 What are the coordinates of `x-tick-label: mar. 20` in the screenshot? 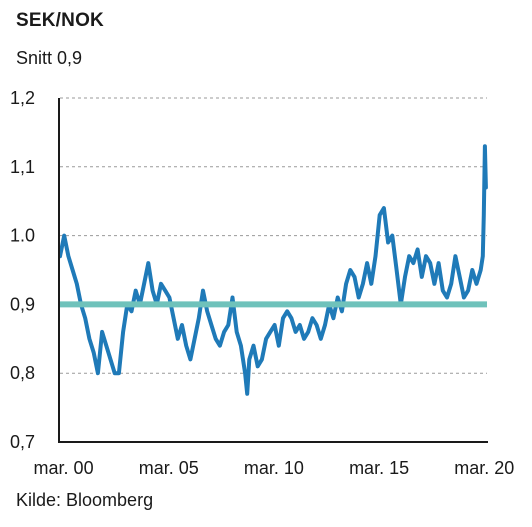 It's located at (484, 468).